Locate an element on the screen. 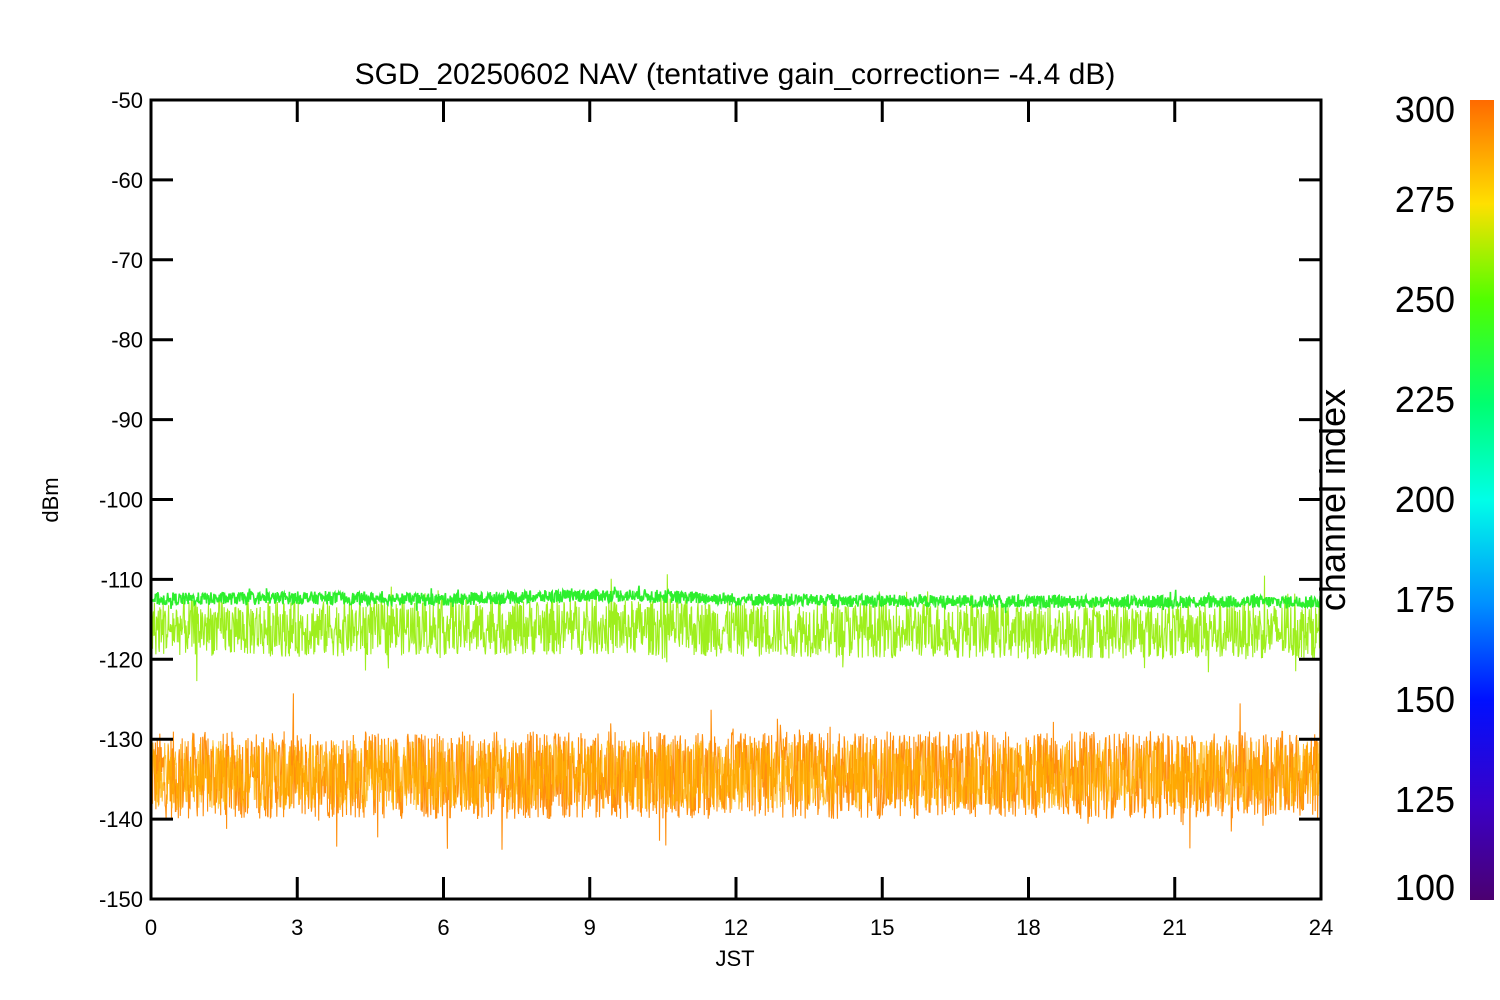  x-tick-label: 15 is located at coordinates (882, 927).